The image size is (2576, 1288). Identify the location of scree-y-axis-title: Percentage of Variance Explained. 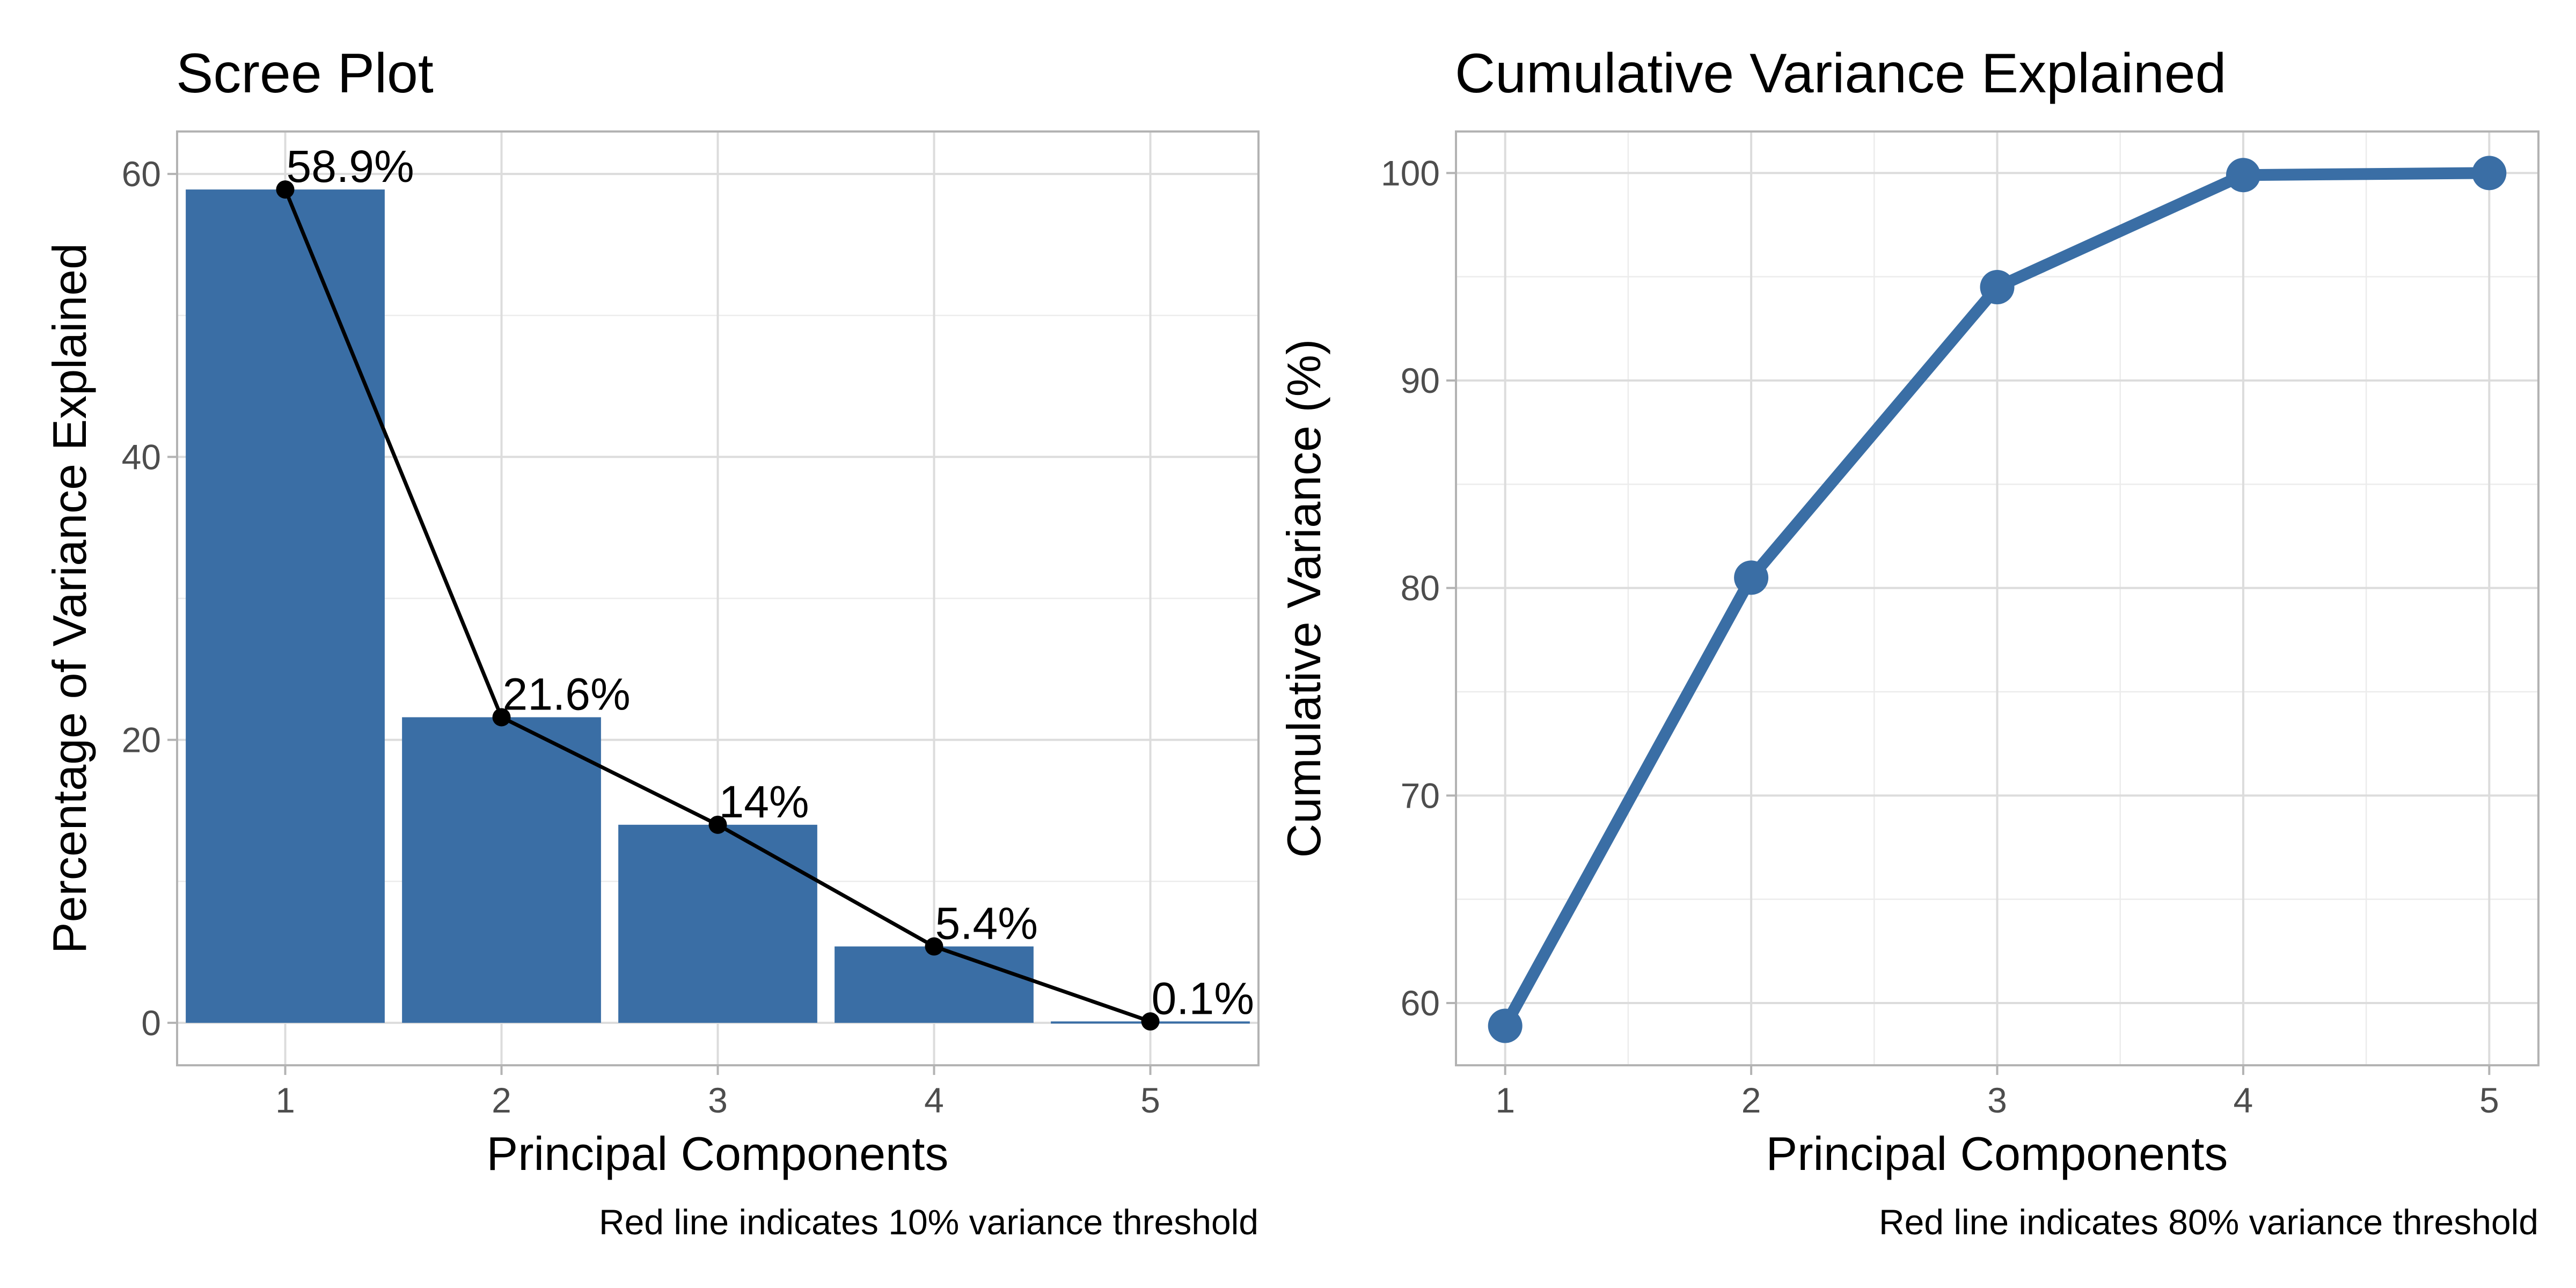
(69, 598).